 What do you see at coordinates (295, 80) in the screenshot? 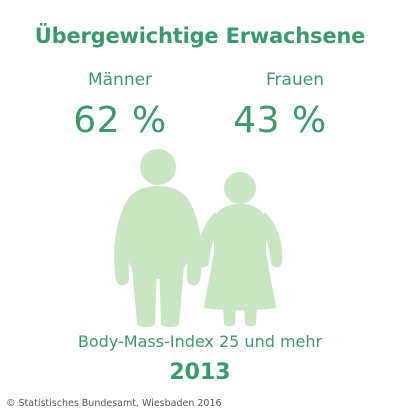
I see `women-label: Frauen` at bounding box center [295, 80].